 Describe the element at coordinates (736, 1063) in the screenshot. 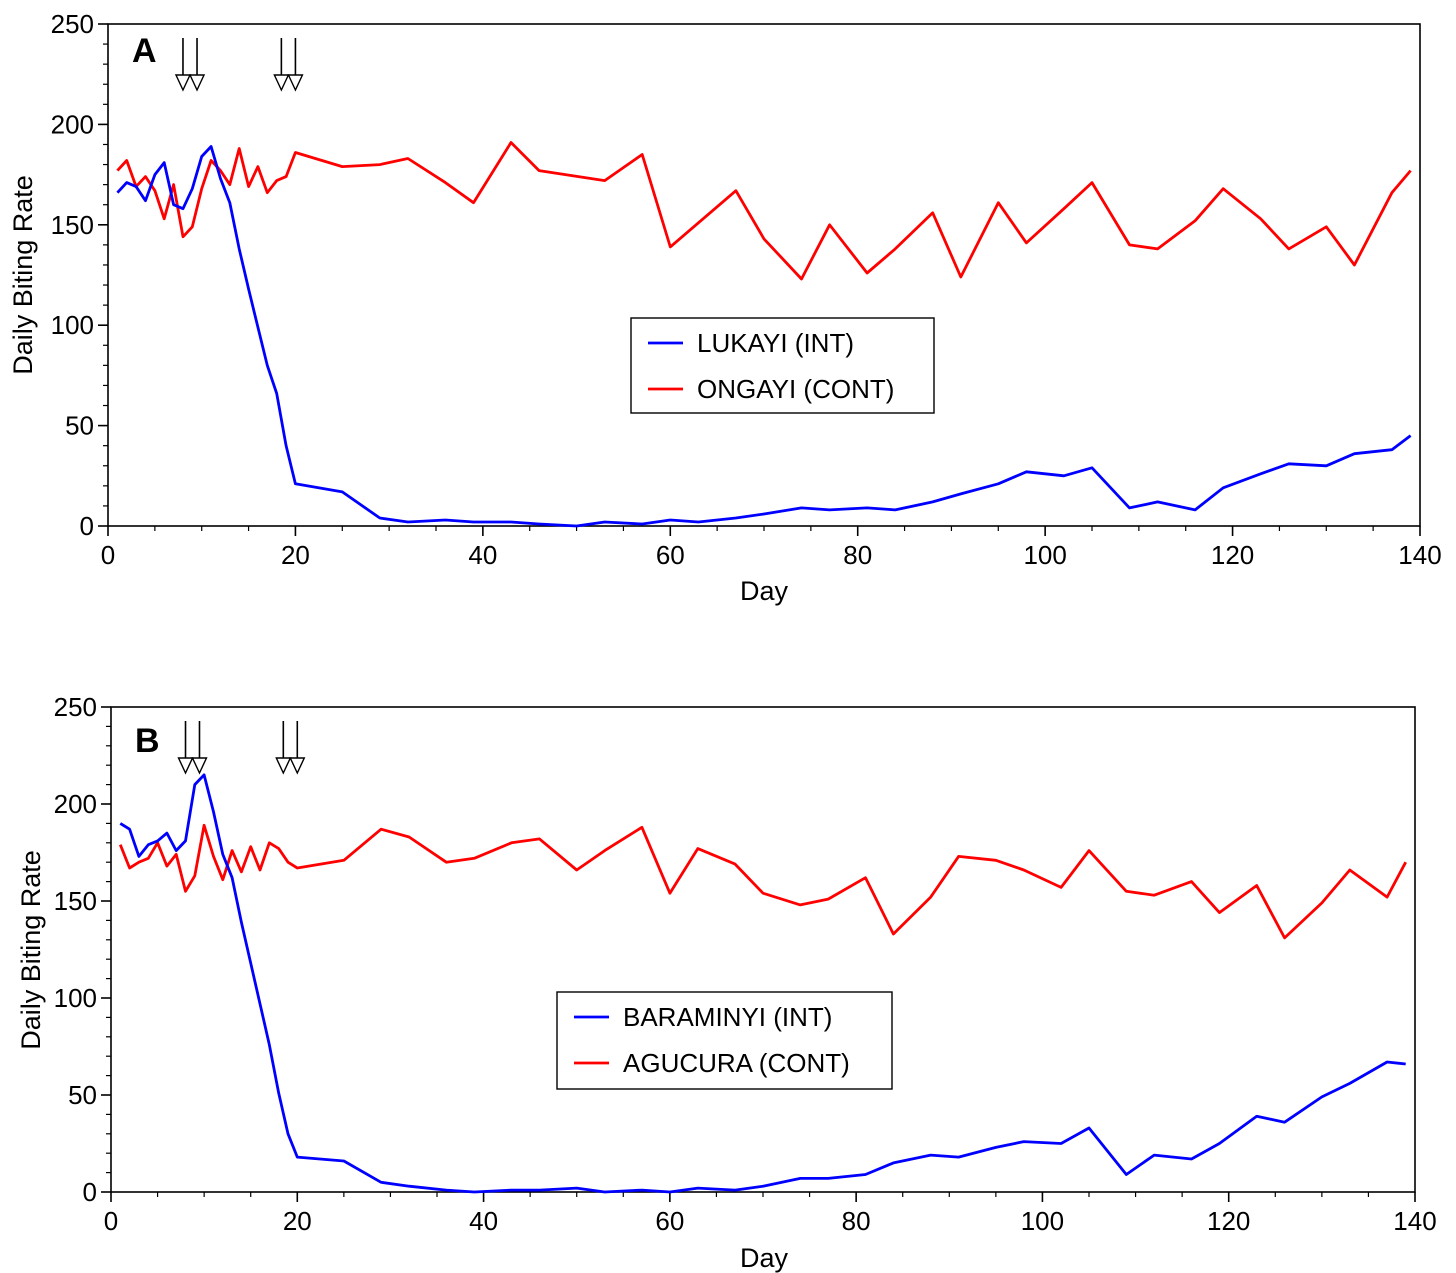

I see `legend-entry: AGUCURA (CONT)` at that location.